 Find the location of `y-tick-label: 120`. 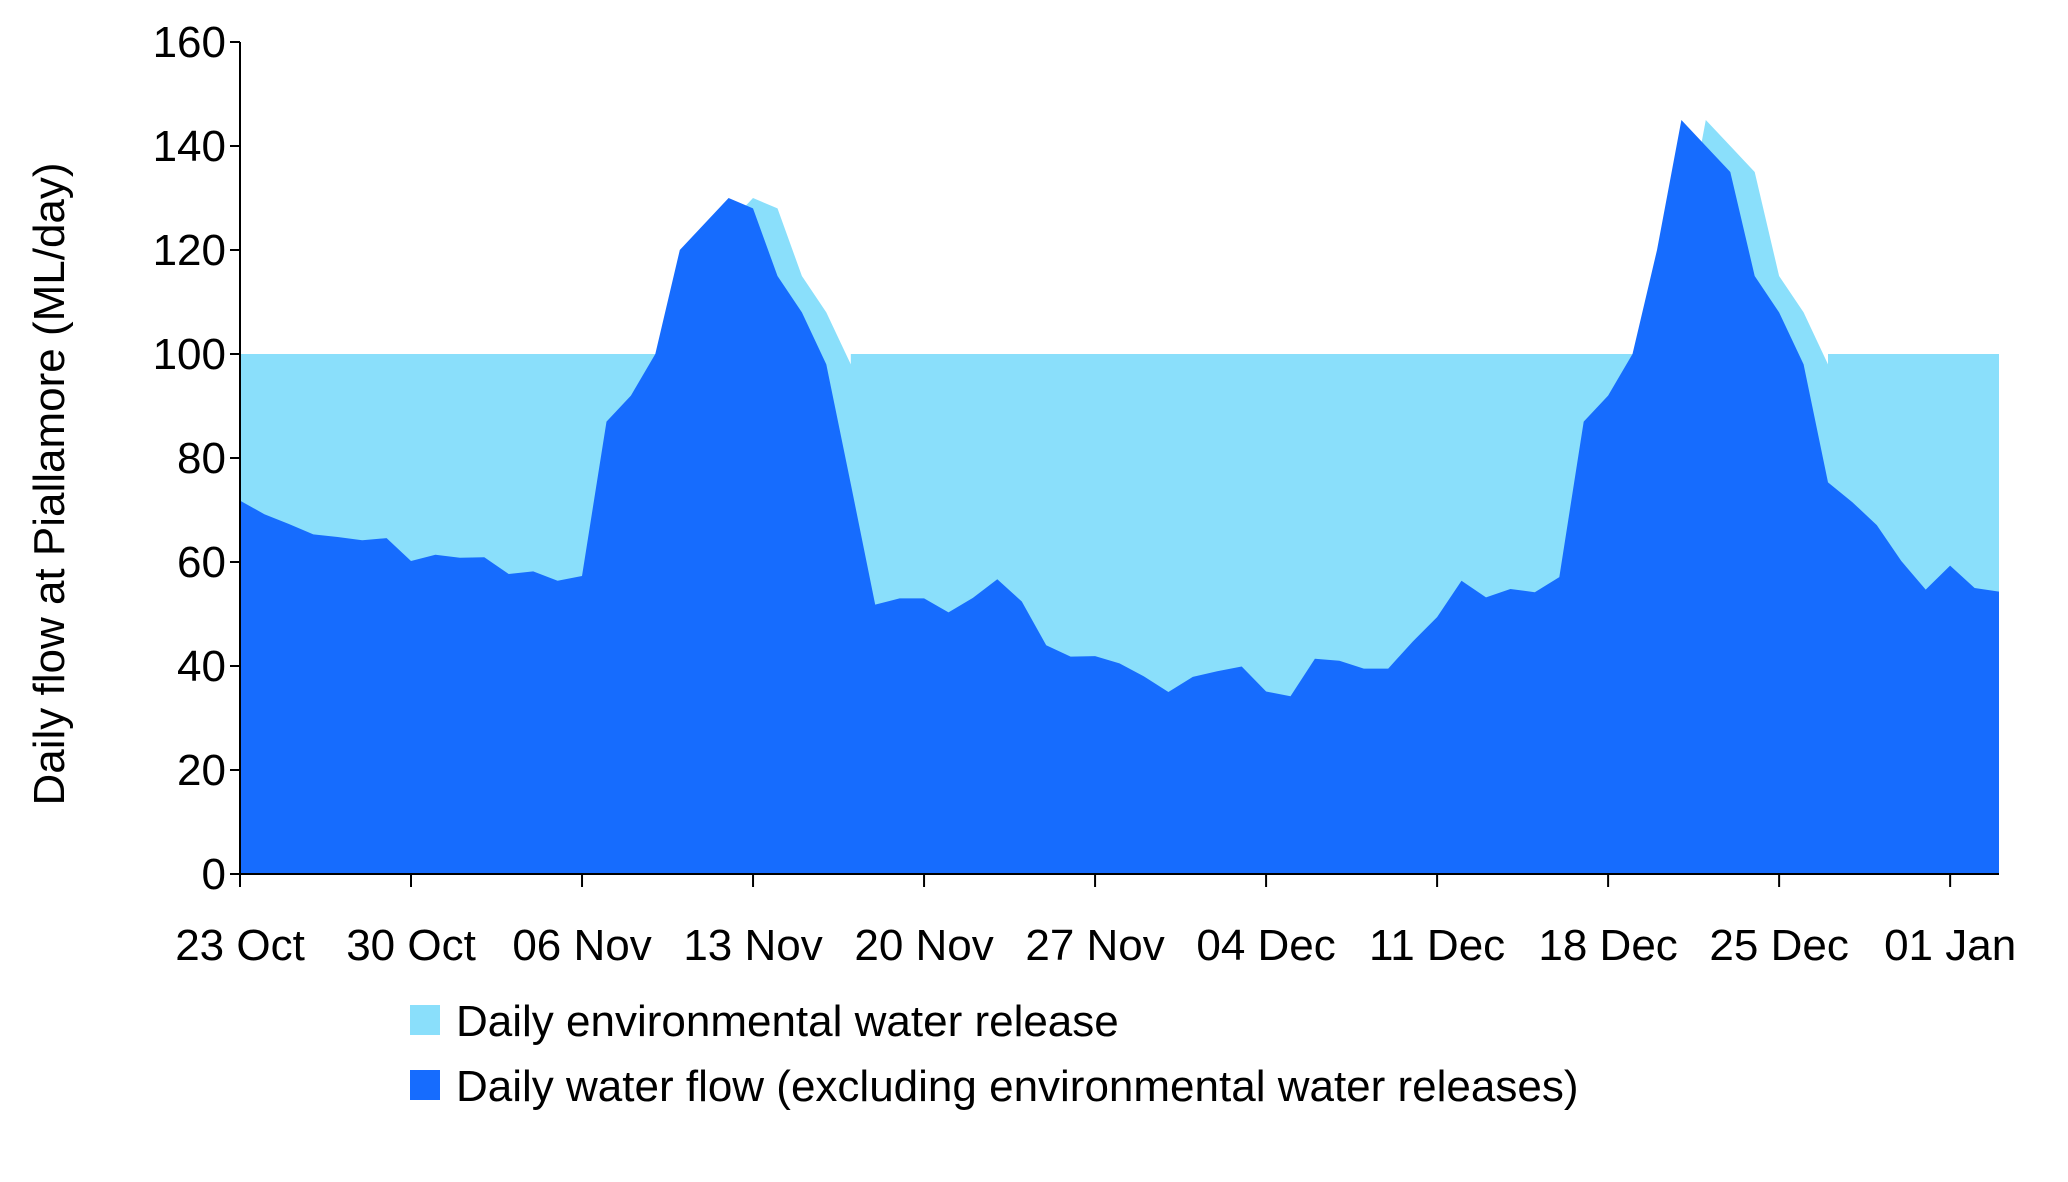

y-tick-label: 120 is located at coordinates (189, 250).